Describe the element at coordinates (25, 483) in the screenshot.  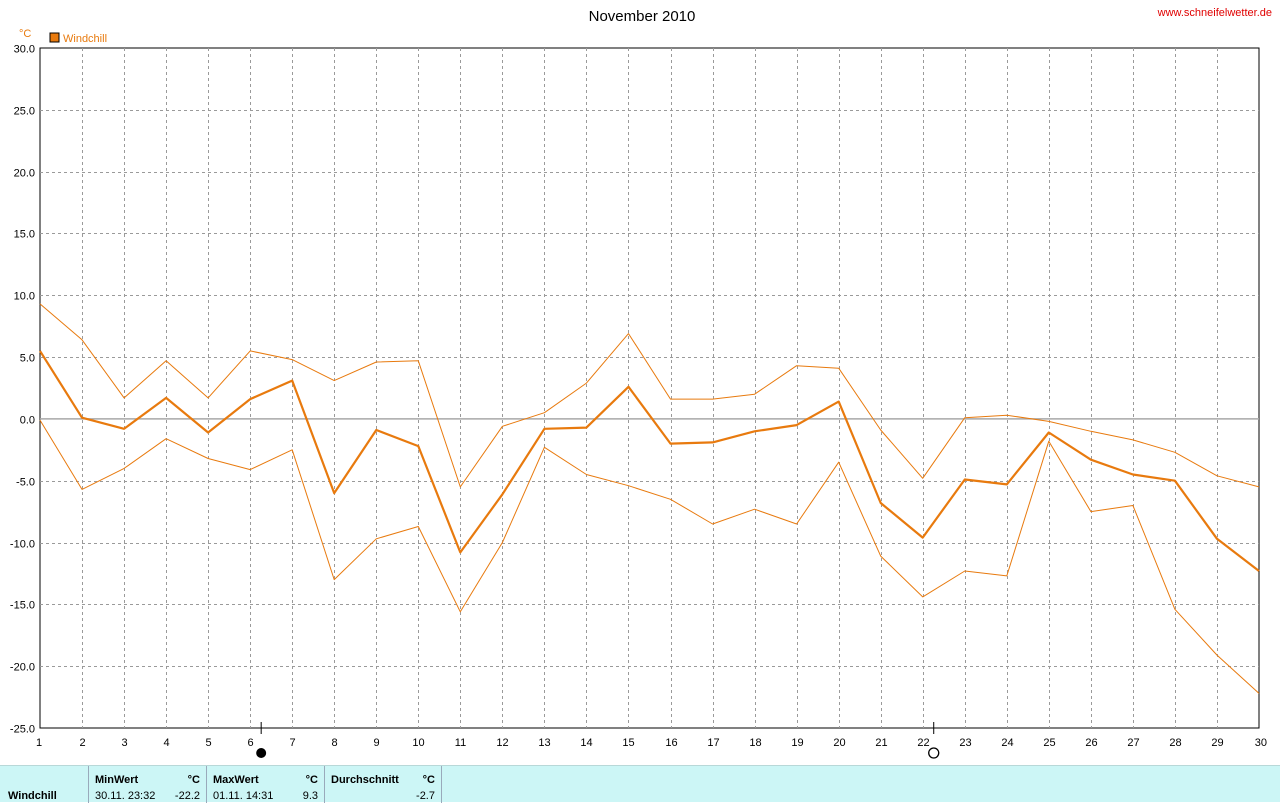
I see `y-tick-label: -5.0` at that location.